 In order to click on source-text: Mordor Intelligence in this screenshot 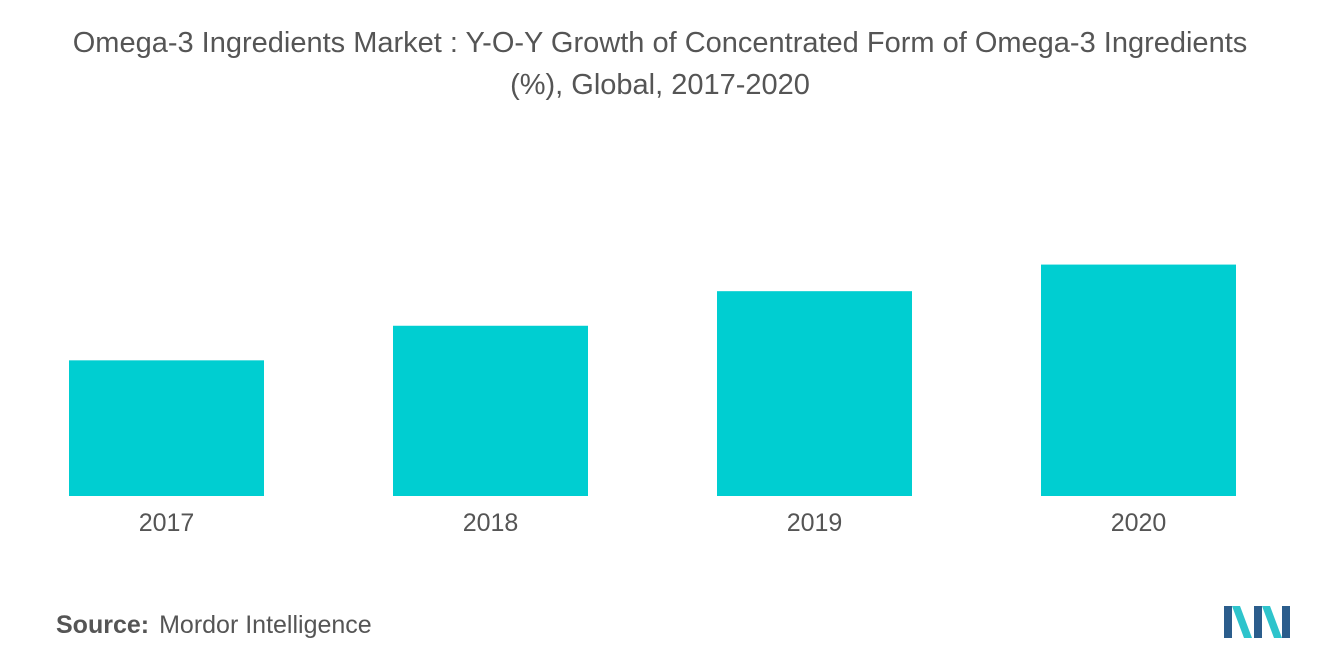, I will do `click(265, 625)`.